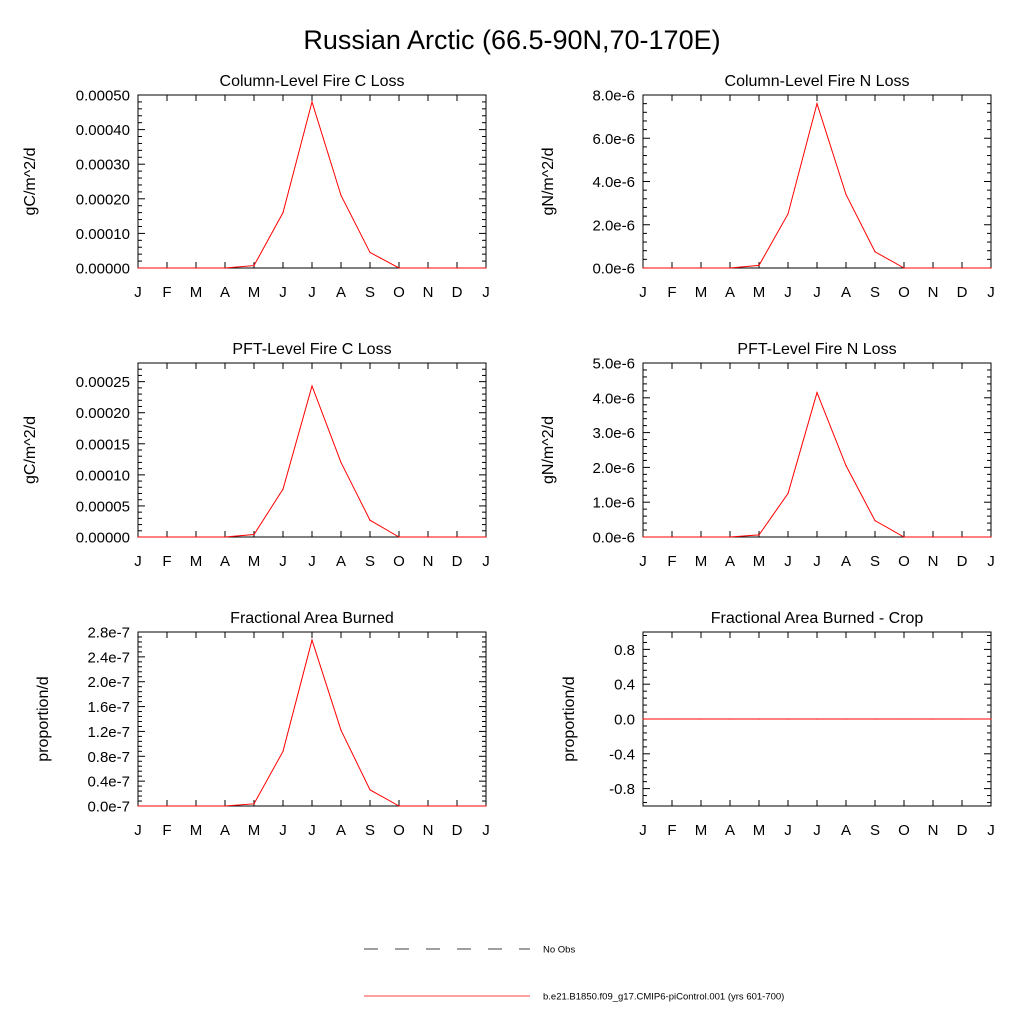 The image size is (1024, 1024). Describe the element at coordinates (613, 433) in the screenshot. I see `y-tick-label: 3.0e-6` at that location.